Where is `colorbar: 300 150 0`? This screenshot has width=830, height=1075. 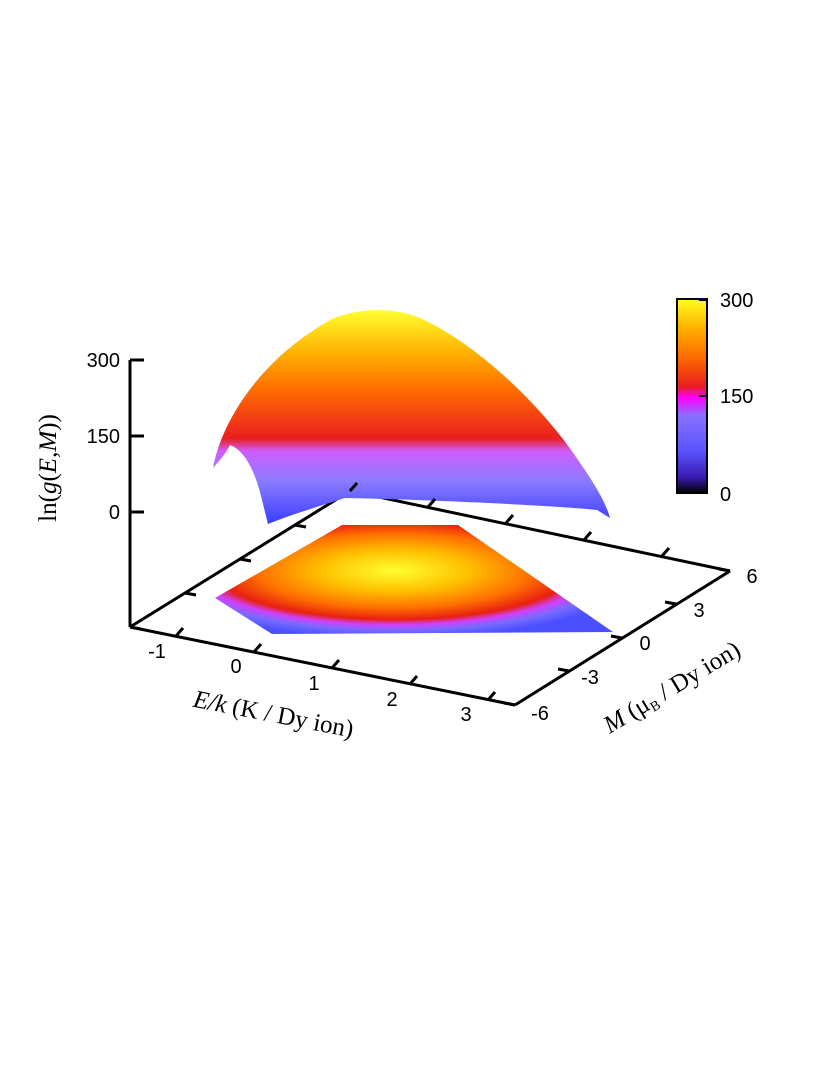
colorbar: 300 150 0 is located at coordinates (714, 398).